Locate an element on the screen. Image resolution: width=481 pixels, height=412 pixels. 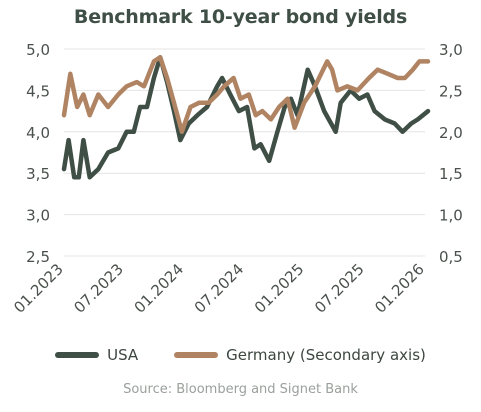
chart-source: Source: Bloomberg and Signet Bank is located at coordinates (240, 389).